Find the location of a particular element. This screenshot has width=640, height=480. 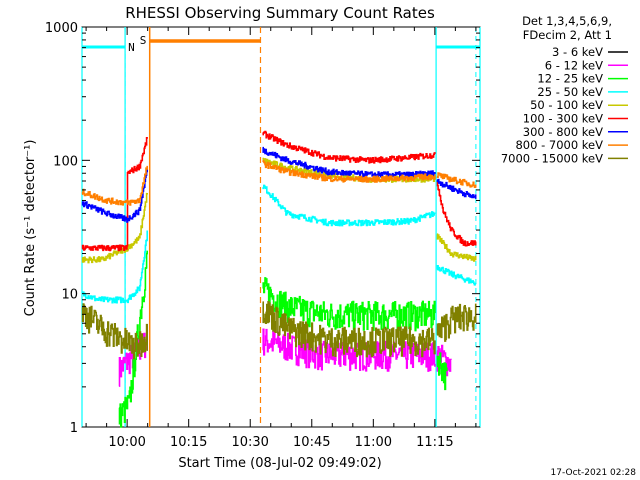

saa-label: S is located at coordinates (143, 40).